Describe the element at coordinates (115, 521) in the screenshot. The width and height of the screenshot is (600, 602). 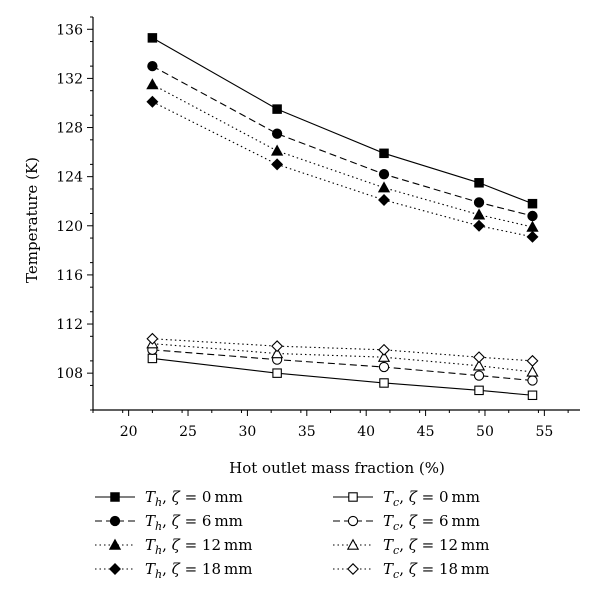
I see `legend-marker-th6` at that location.